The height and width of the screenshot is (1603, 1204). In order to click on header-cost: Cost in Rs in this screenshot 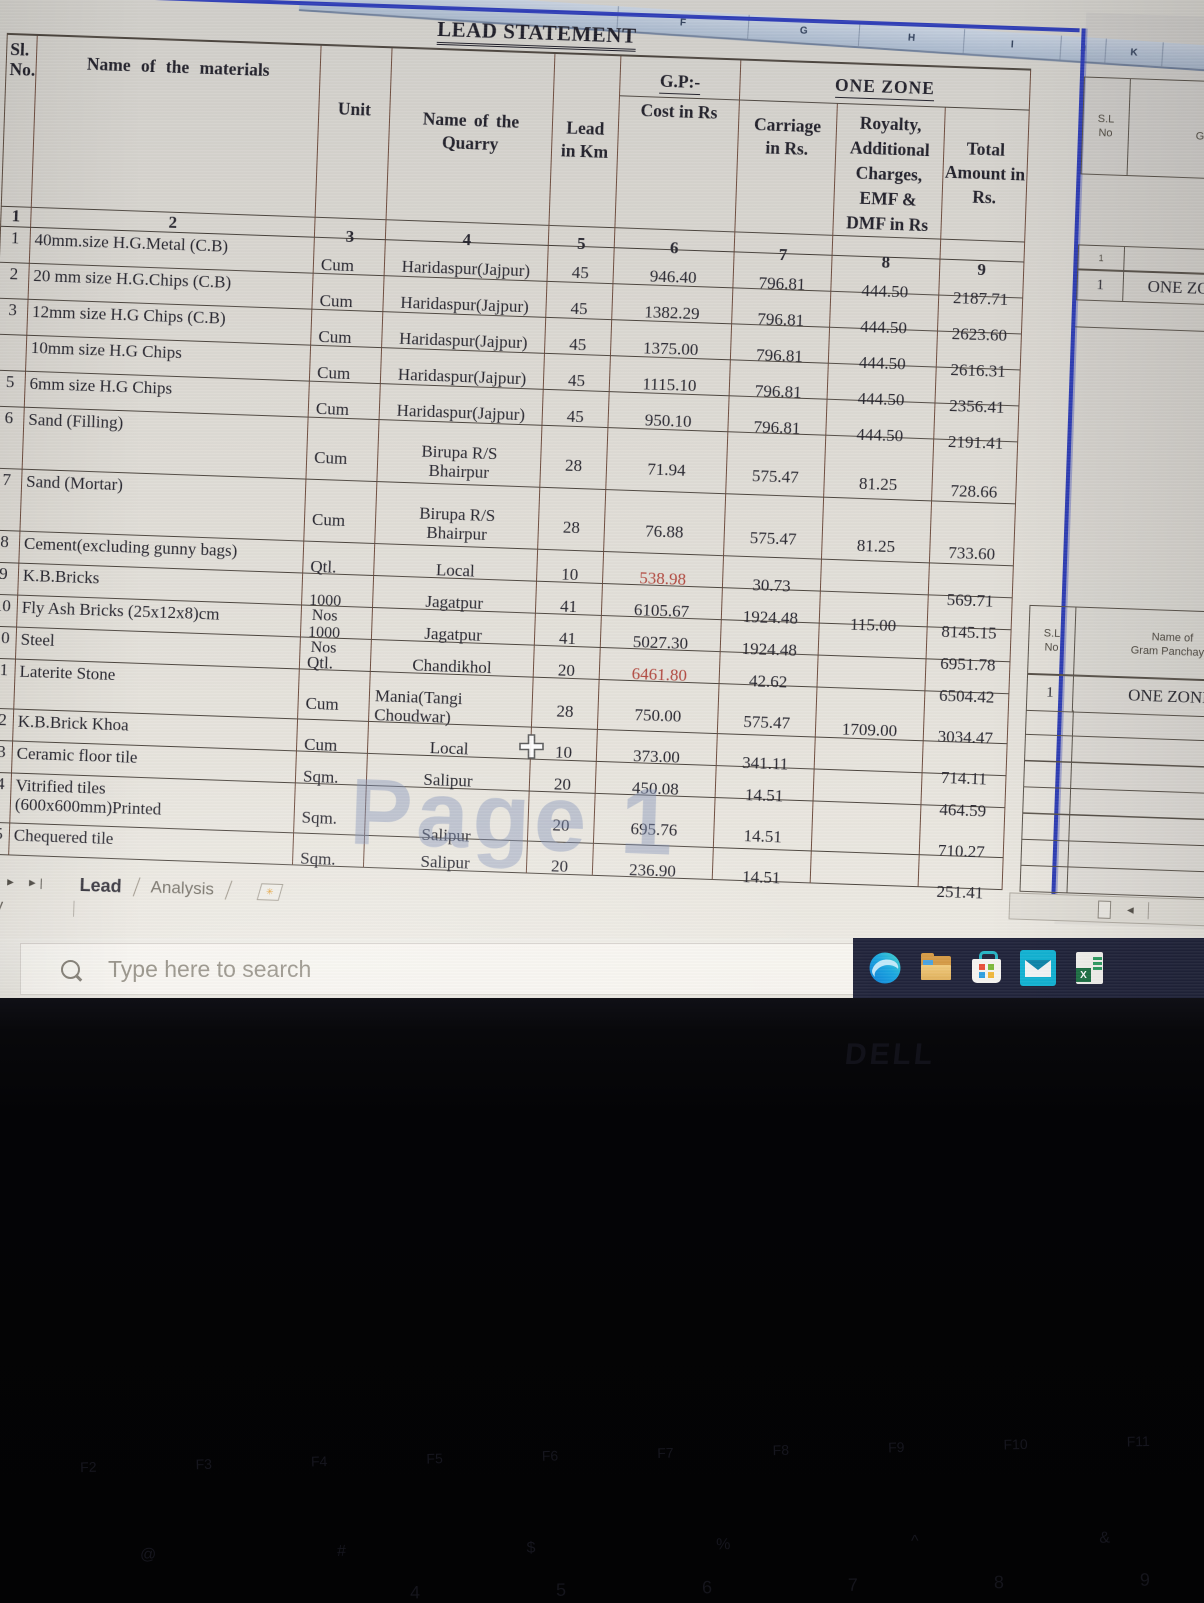, I will do `click(677, 164)`.